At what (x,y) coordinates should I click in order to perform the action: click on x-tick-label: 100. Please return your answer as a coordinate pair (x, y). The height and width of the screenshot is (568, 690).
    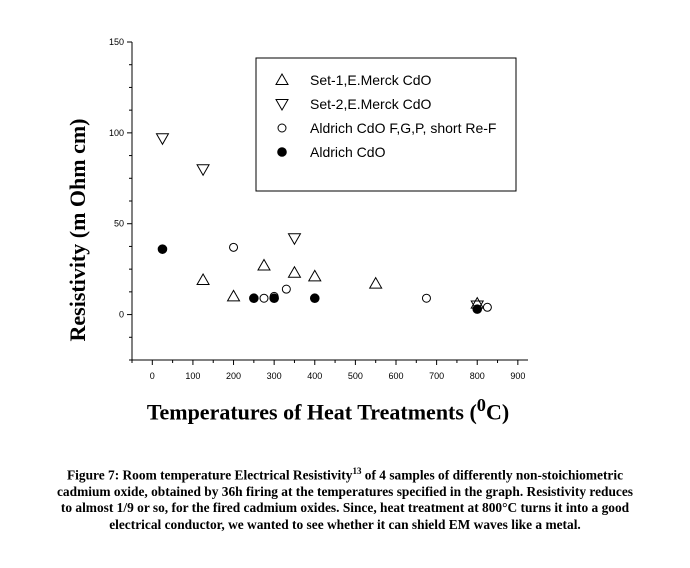
    Looking at the image, I should click on (192, 376).